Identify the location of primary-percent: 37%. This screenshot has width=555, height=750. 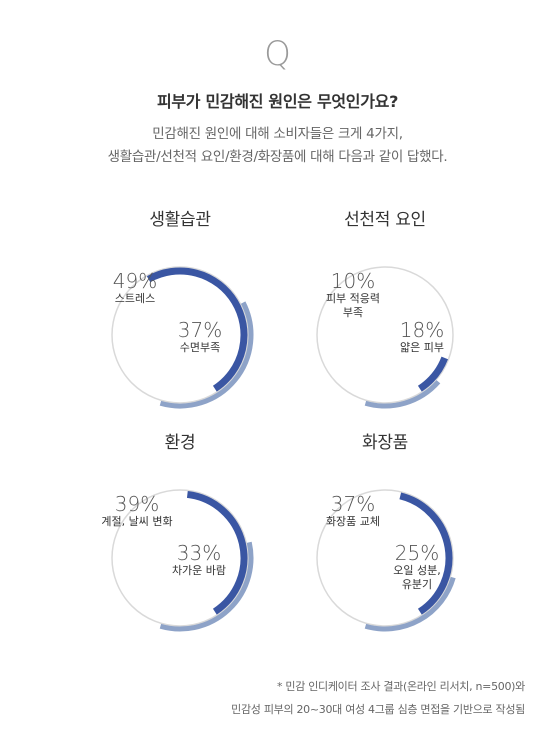
(353, 504).